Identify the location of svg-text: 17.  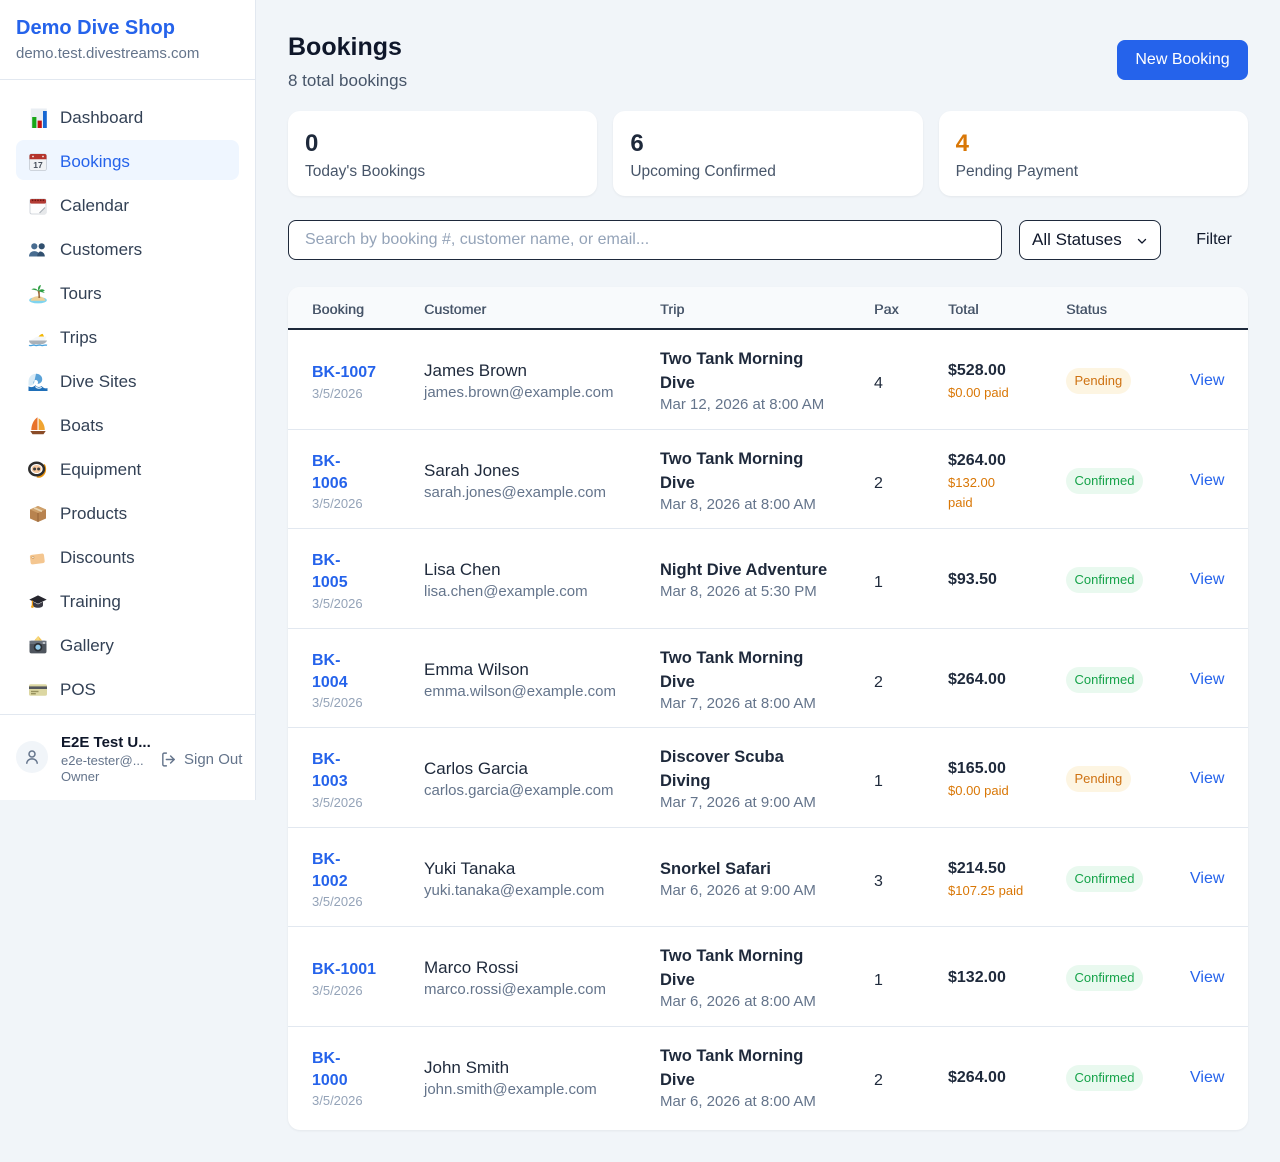
(38, 164).